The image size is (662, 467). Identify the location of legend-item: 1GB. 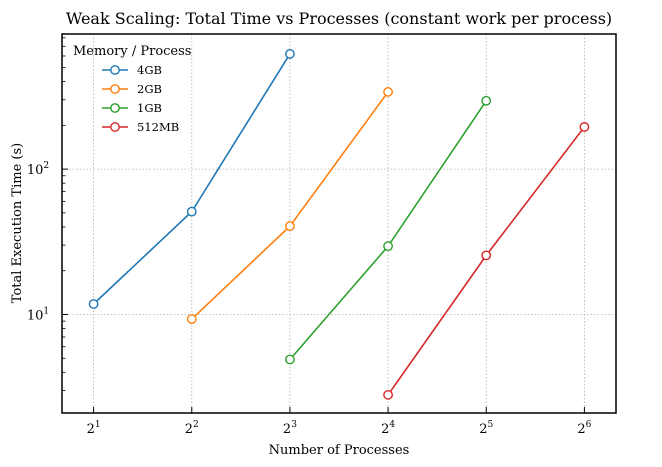
(132, 108).